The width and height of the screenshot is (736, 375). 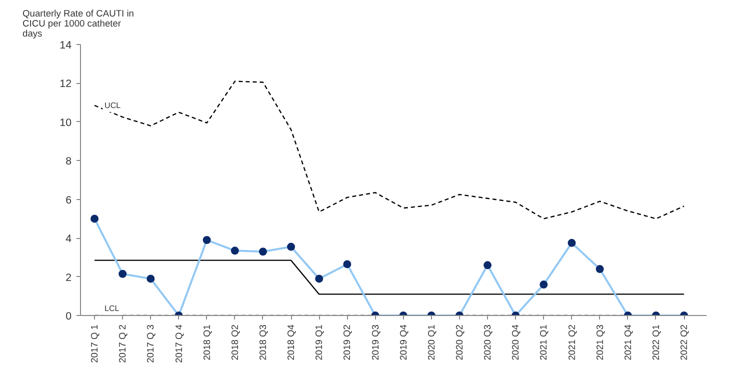 What do you see at coordinates (112, 308) in the screenshot?
I see `series-label: LCL` at bounding box center [112, 308].